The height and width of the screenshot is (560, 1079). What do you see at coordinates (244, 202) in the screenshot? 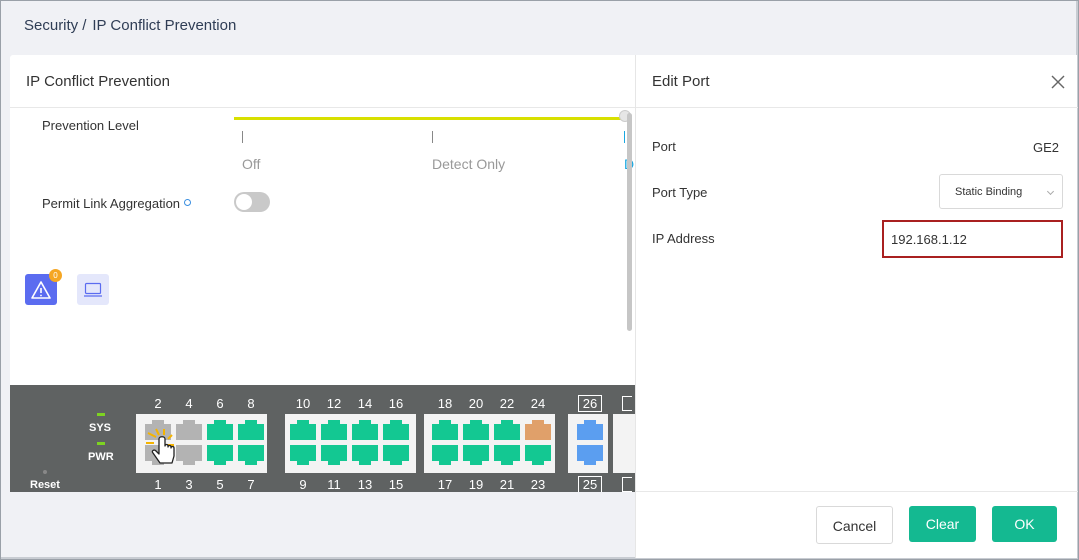
I see `toggle-knob` at bounding box center [244, 202].